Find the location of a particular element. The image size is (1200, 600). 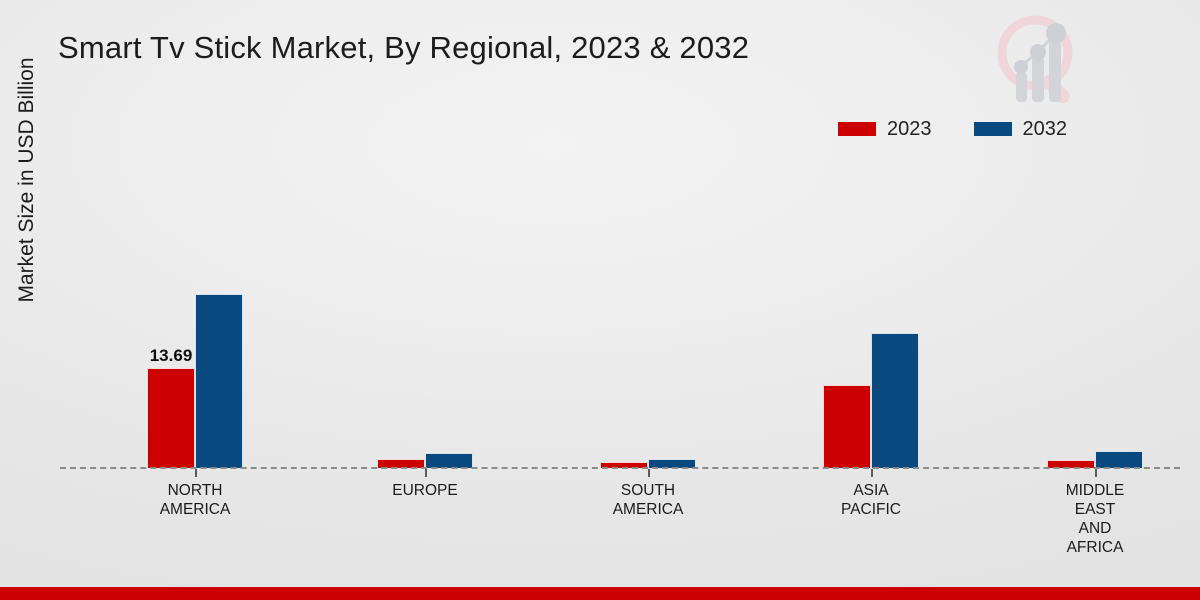

legend-swatch-2032 is located at coordinates (992, 129).